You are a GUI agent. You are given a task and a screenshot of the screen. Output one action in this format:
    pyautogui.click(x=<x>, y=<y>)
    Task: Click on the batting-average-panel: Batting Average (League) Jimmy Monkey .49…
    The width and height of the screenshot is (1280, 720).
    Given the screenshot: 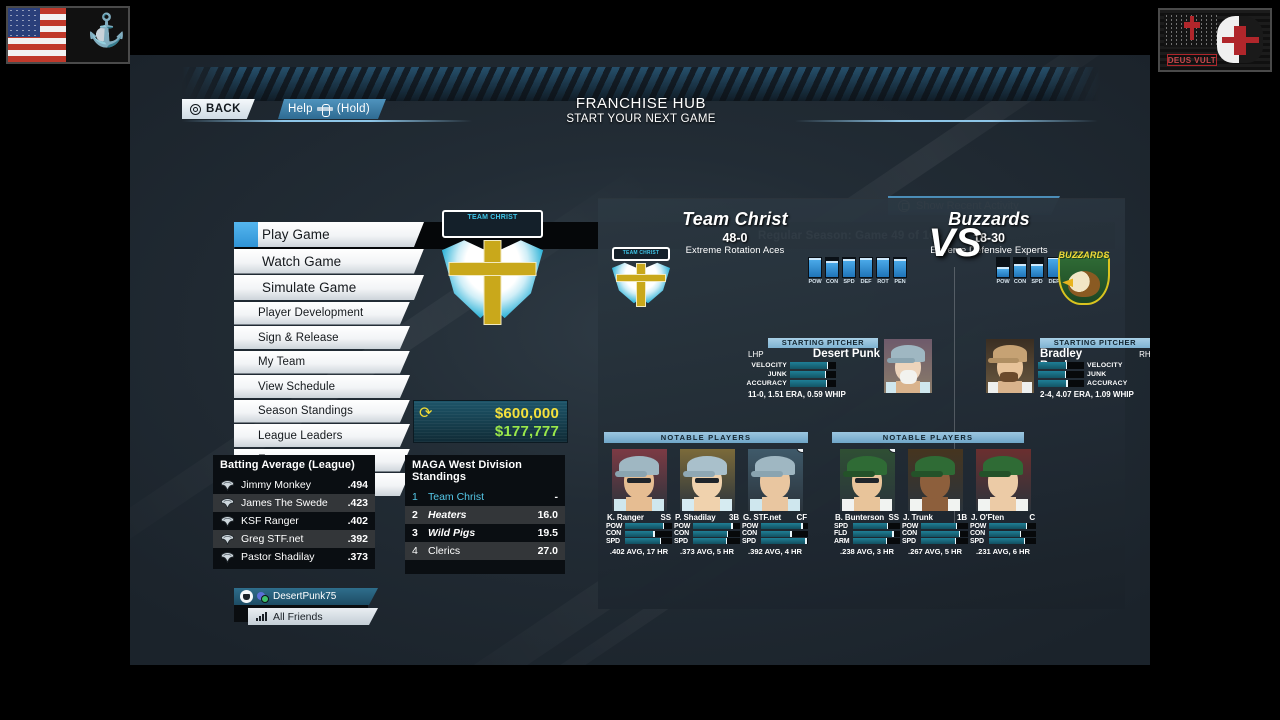 What is the action you would take?
    pyautogui.click(x=294, y=512)
    